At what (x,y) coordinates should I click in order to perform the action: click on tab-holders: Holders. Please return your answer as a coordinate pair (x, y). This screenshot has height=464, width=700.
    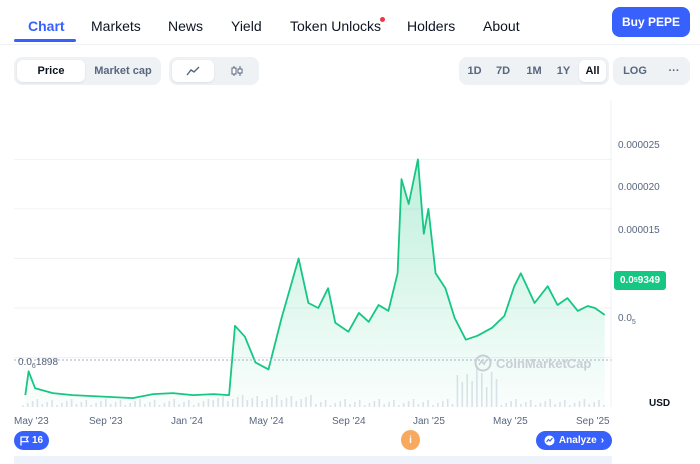
    Looking at the image, I should click on (431, 26).